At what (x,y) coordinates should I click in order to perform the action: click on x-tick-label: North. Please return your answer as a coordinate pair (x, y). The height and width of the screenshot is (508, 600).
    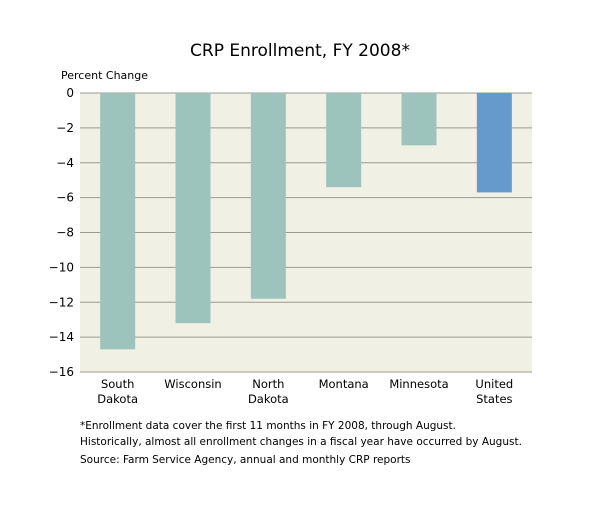
    Looking at the image, I should click on (268, 384).